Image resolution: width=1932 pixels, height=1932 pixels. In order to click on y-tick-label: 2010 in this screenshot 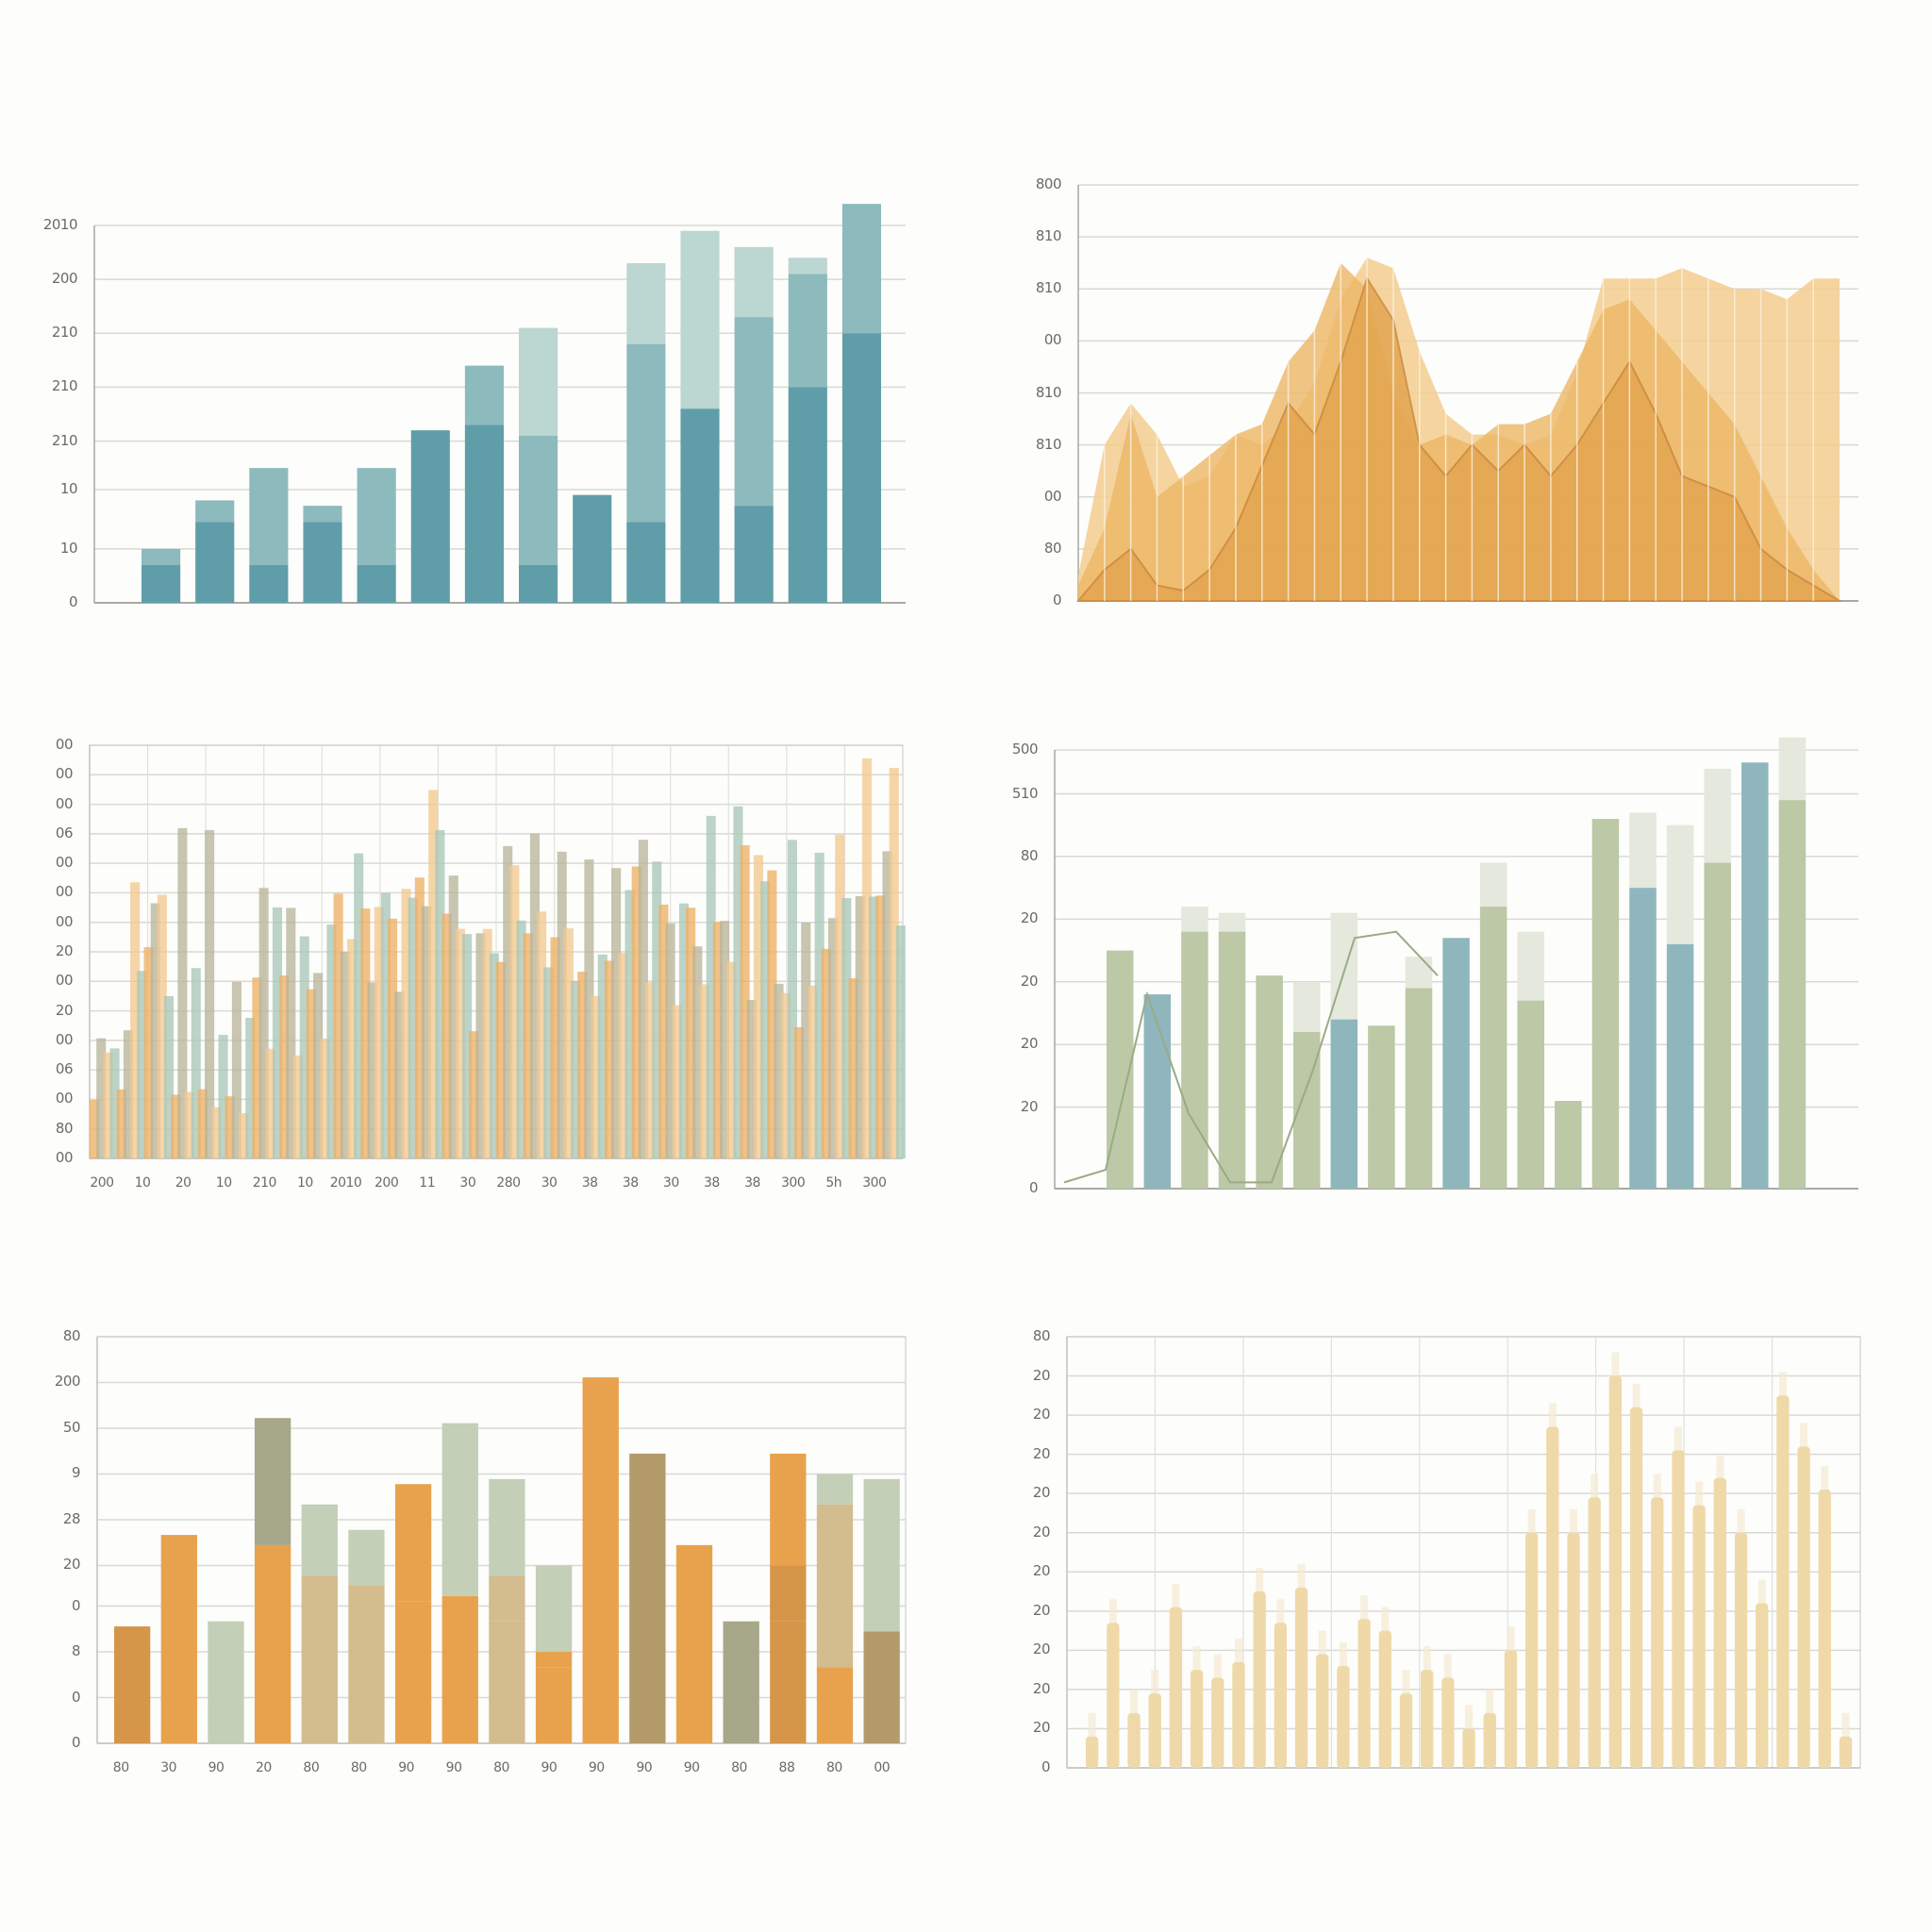, I will do `click(60, 224)`.